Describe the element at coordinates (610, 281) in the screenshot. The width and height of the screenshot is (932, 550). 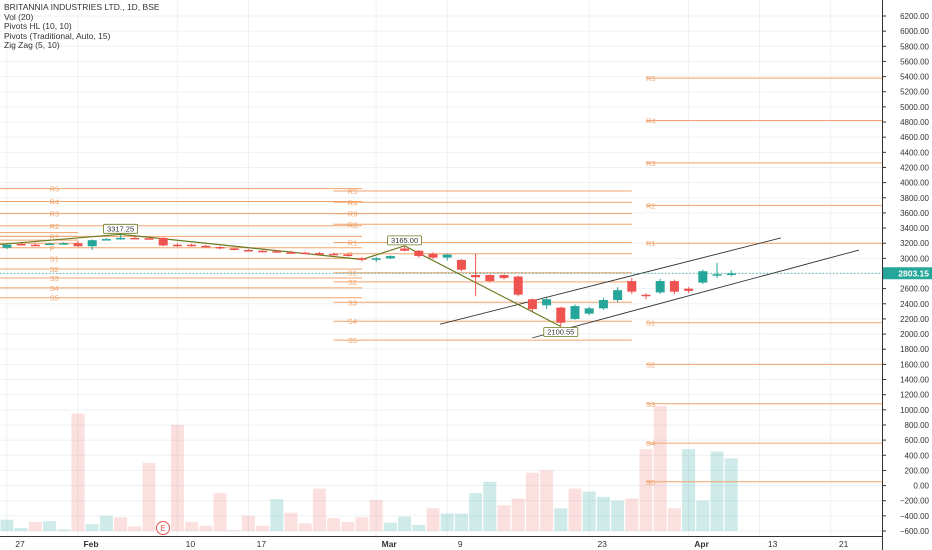
I see `channel-line` at that location.